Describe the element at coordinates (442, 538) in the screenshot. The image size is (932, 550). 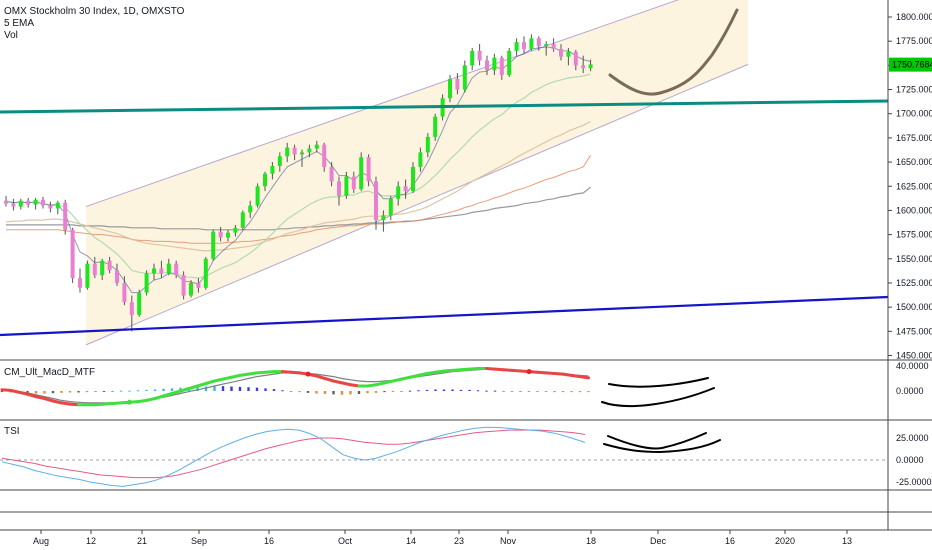
I see `time-axis: Aug 12 21 Sep 16 Oct 14 23 Nov 18 Dec 16 2020 13` at that location.